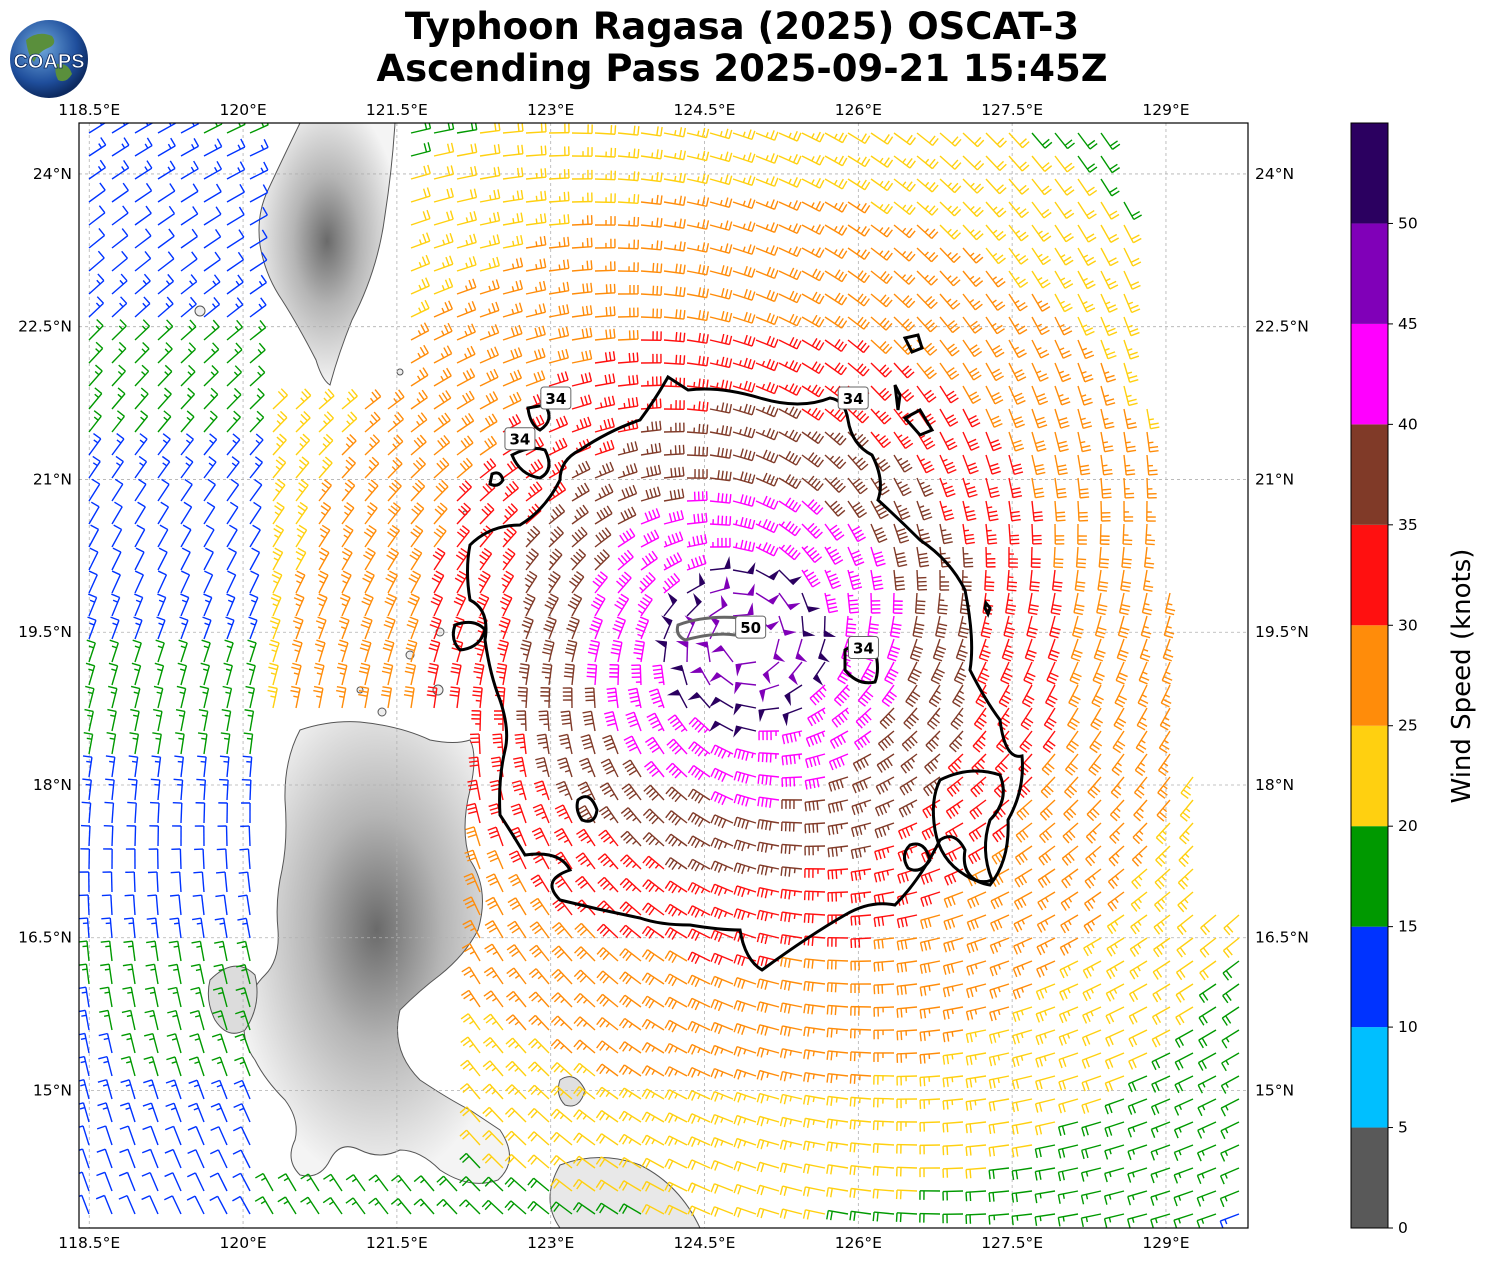  Describe the element at coordinates (625, 1192) in the screenshot. I see `samar-island` at that location.